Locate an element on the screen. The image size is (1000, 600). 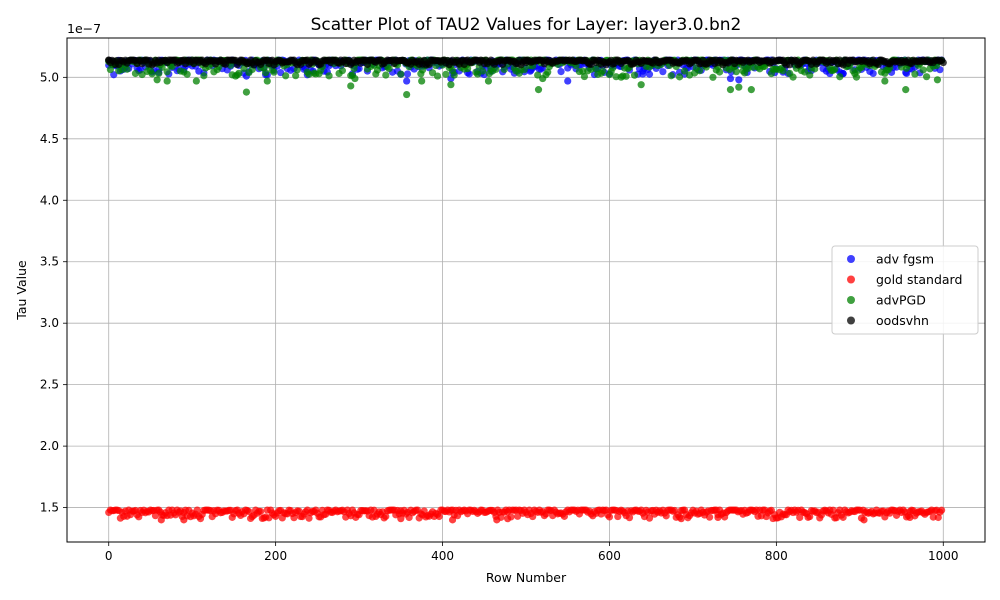
y-axis-ticks: 1.5 2.0 2.5 3.0 3.5 4.0 4.5 5.0 is located at coordinates (53, 292).